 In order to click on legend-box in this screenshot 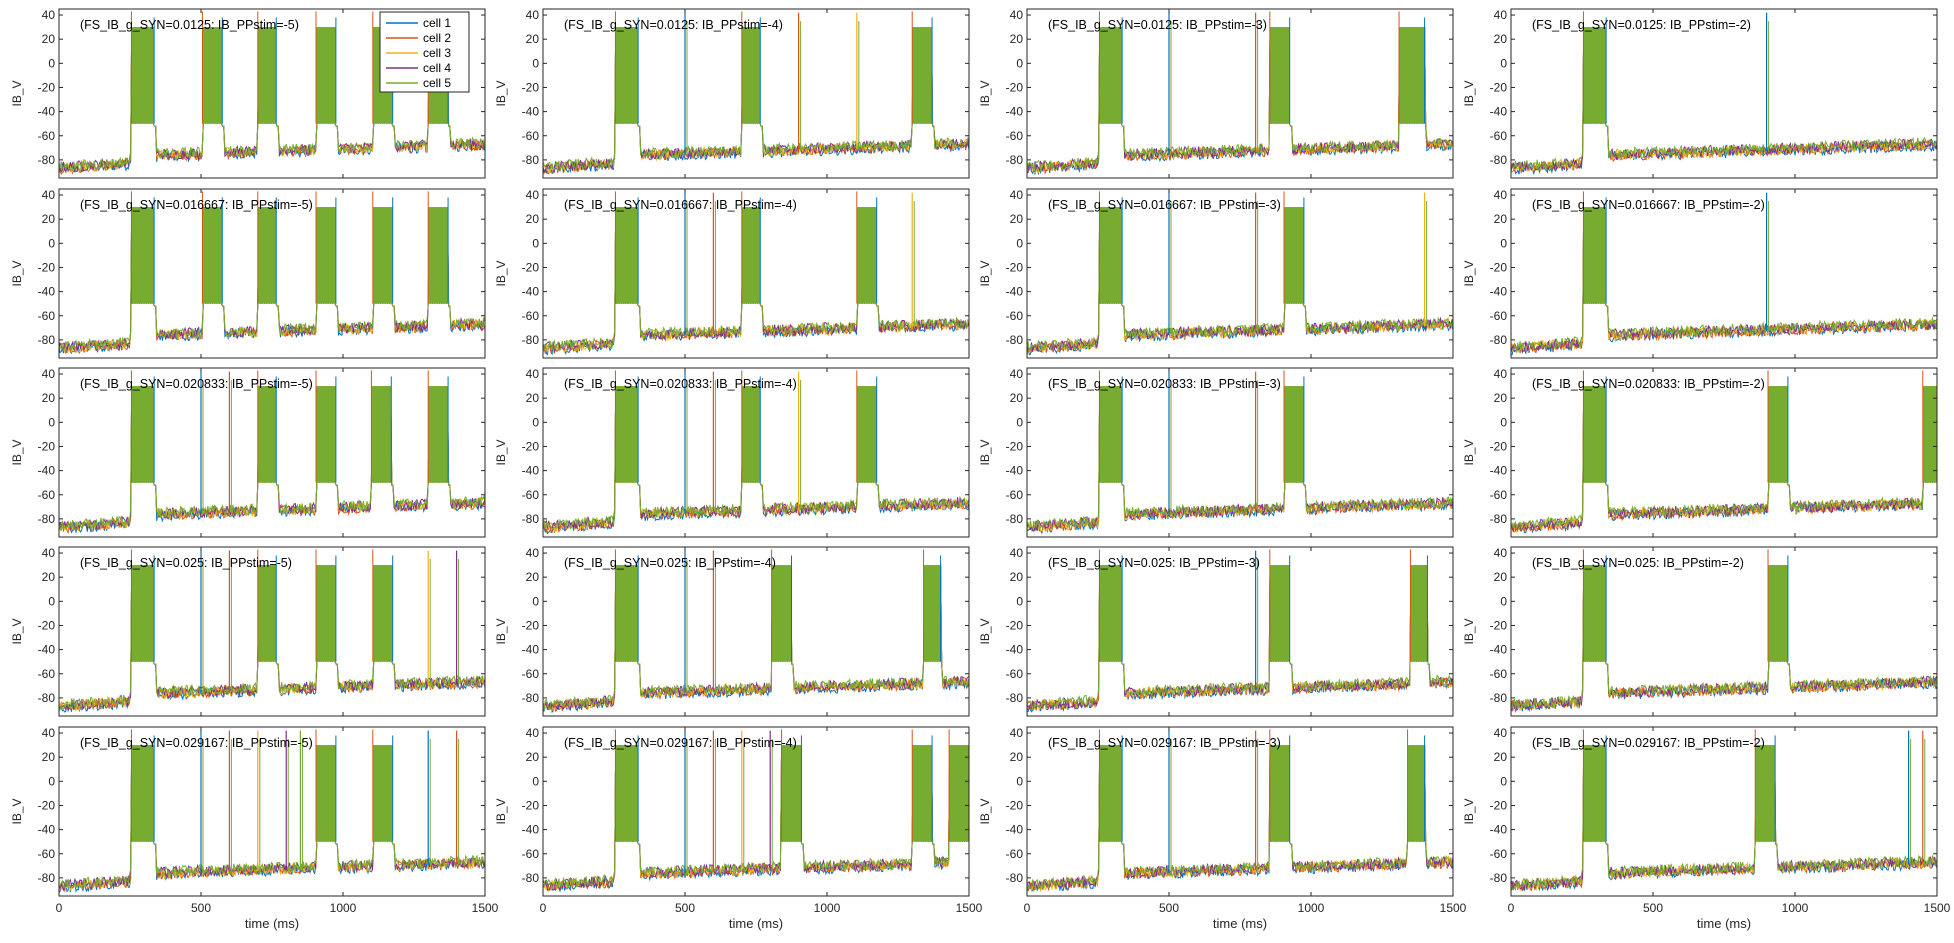, I will do `click(424, 52)`.